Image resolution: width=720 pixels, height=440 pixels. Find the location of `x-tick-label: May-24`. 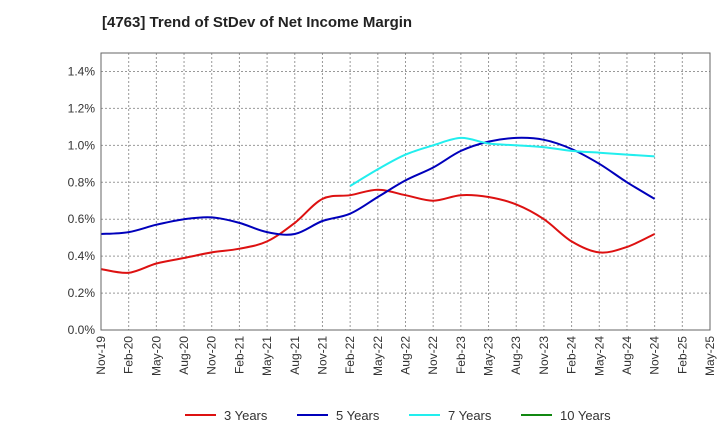

x-tick-label: May-24 is located at coordinates (599, 356).